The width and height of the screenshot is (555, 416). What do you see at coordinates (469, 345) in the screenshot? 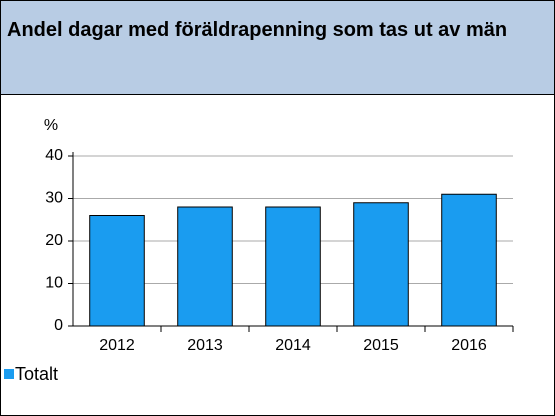
I see `x-tick-label: 2016` at bounding box center [469, 345].